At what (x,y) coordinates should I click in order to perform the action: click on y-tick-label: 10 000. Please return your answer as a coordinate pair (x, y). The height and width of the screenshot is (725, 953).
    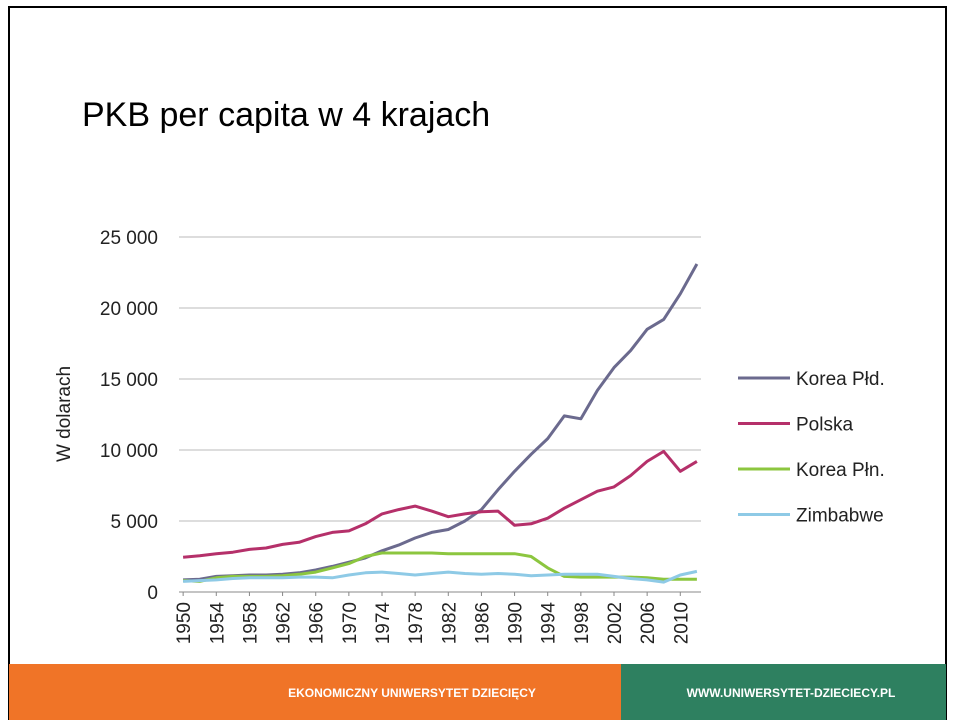
    Looking at the image, I should click on (129, 451).